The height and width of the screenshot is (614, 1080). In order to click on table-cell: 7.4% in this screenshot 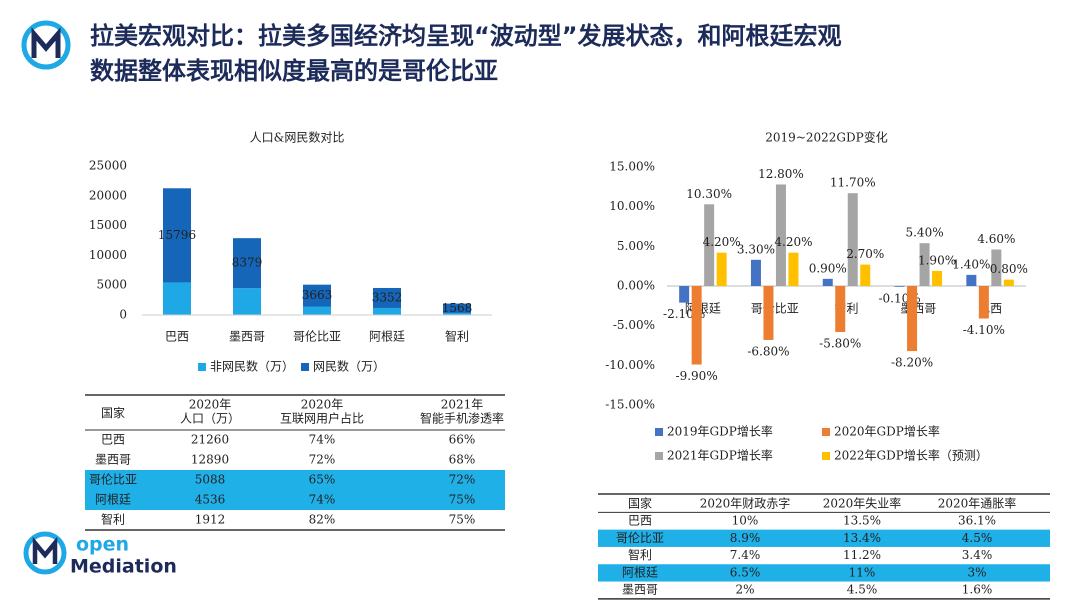, I will do `click(745, 555)`.